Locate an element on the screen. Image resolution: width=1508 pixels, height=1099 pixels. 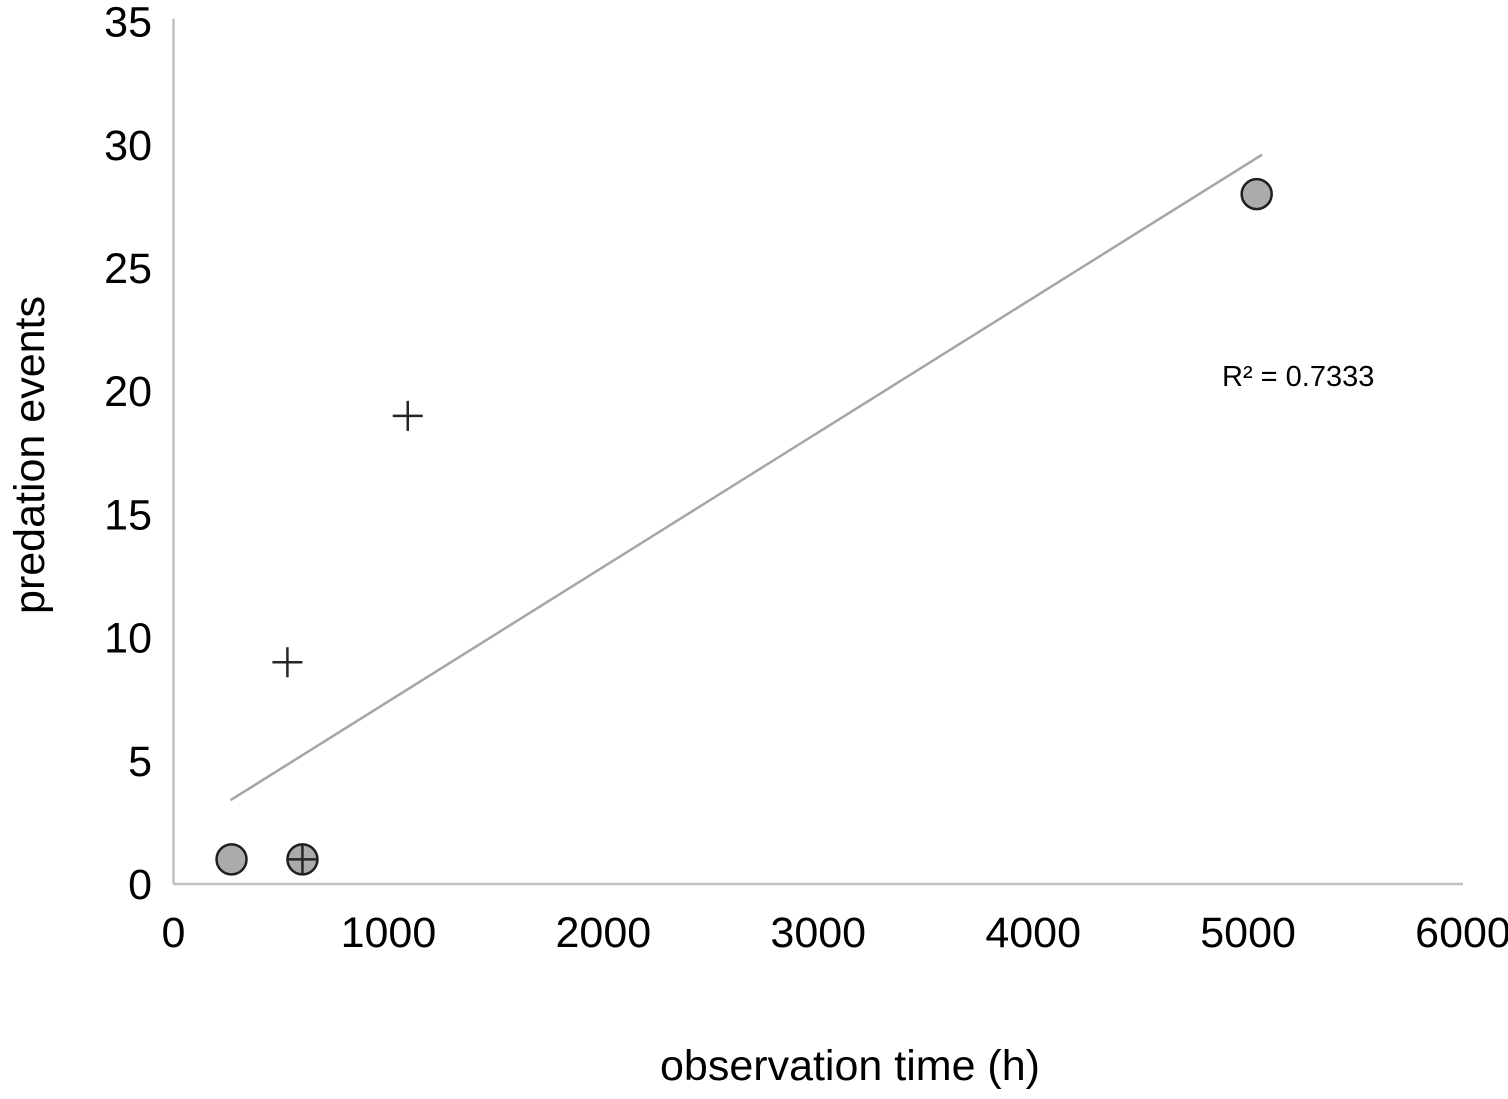
x-tick-label: 2000 is located at coordinates (603, 933).